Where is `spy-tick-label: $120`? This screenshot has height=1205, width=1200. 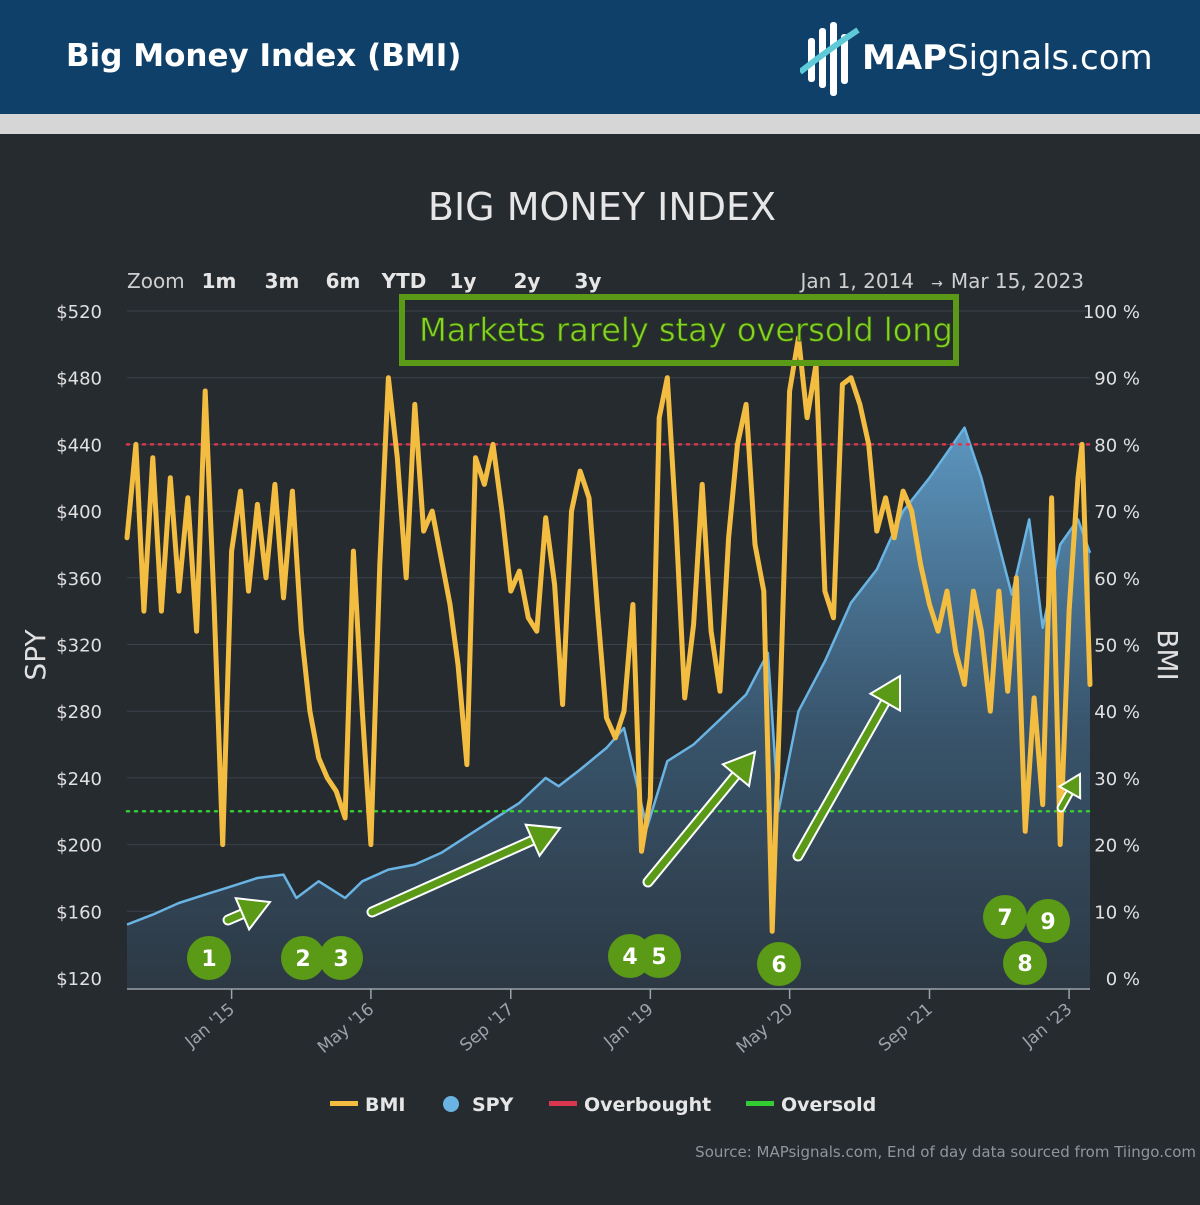
spy-tick-label: $120 is located at coordinates (79, 979).